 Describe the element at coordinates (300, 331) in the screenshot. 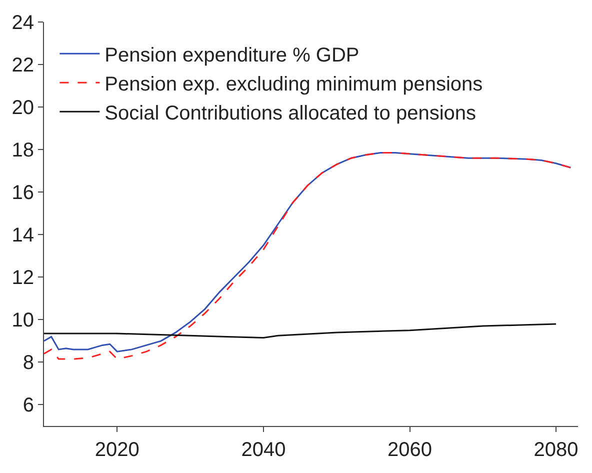

I see `line-series` at that location.